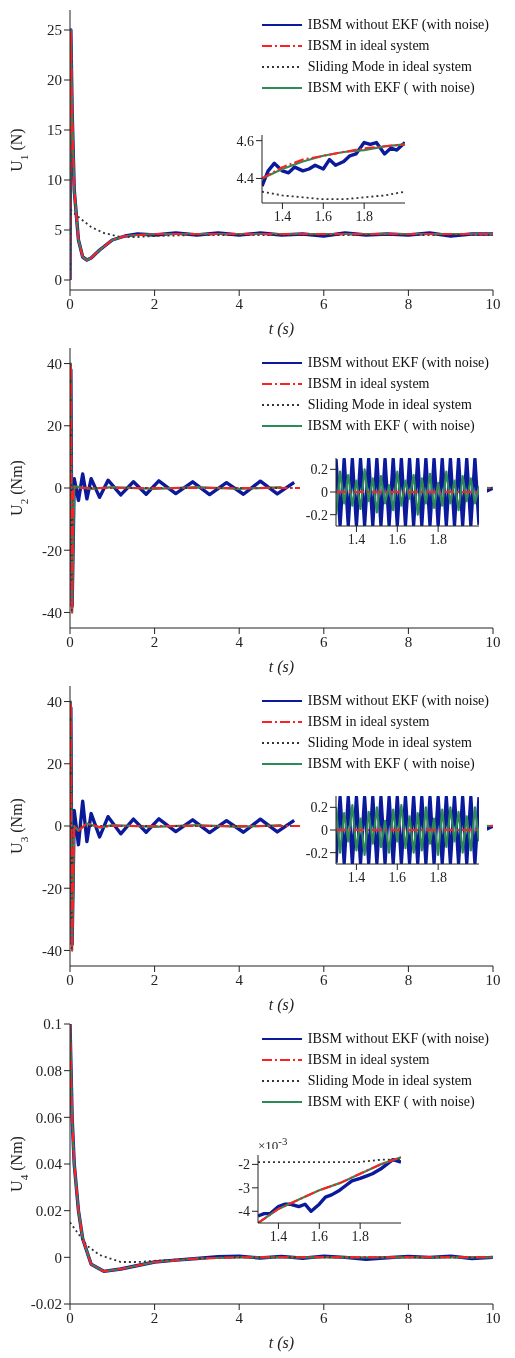  I want to click on y-tick-label: 0.06, so click(49, 1117).